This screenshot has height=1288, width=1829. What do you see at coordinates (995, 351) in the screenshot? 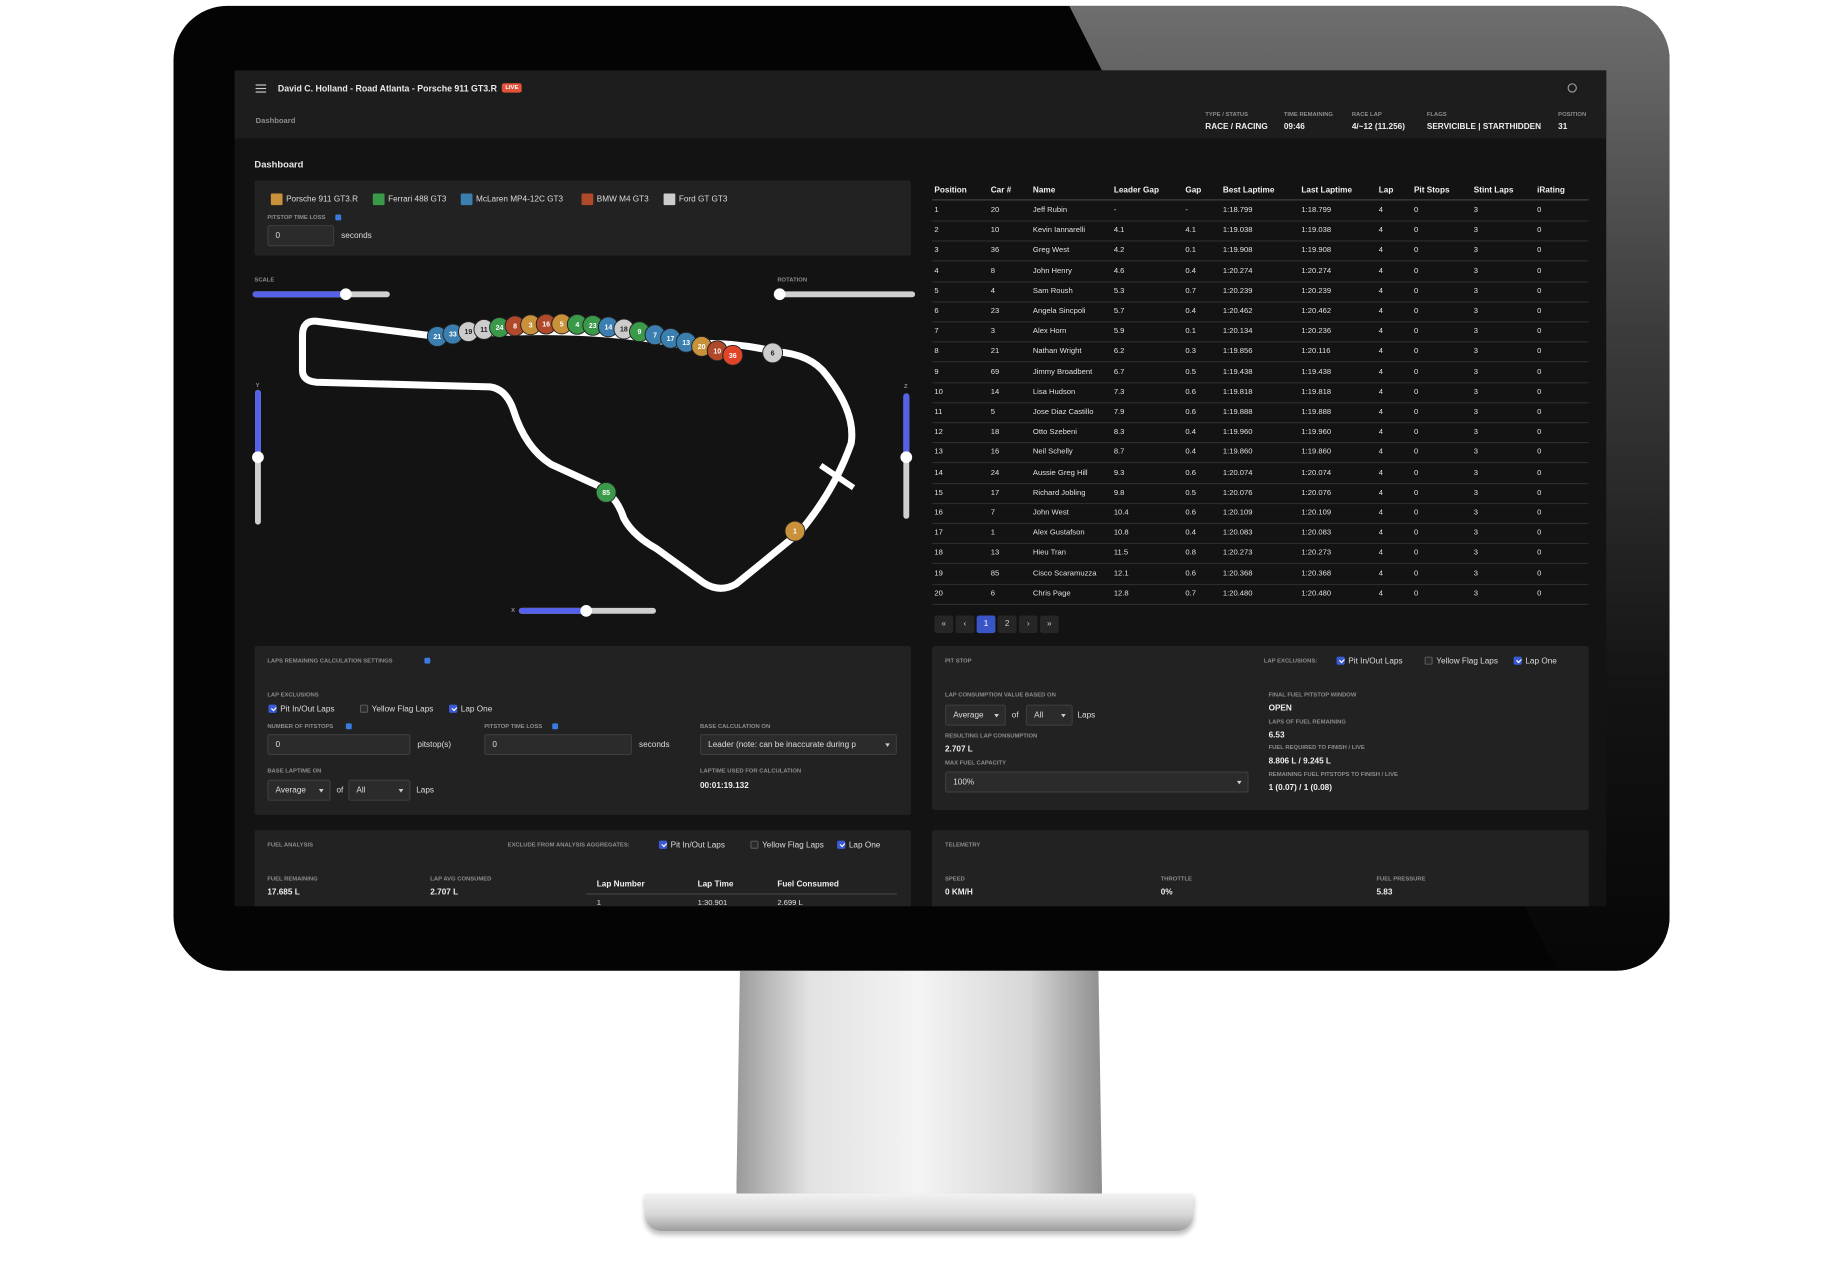
I see `table-cell: 21` at bounding box center [995, 351].